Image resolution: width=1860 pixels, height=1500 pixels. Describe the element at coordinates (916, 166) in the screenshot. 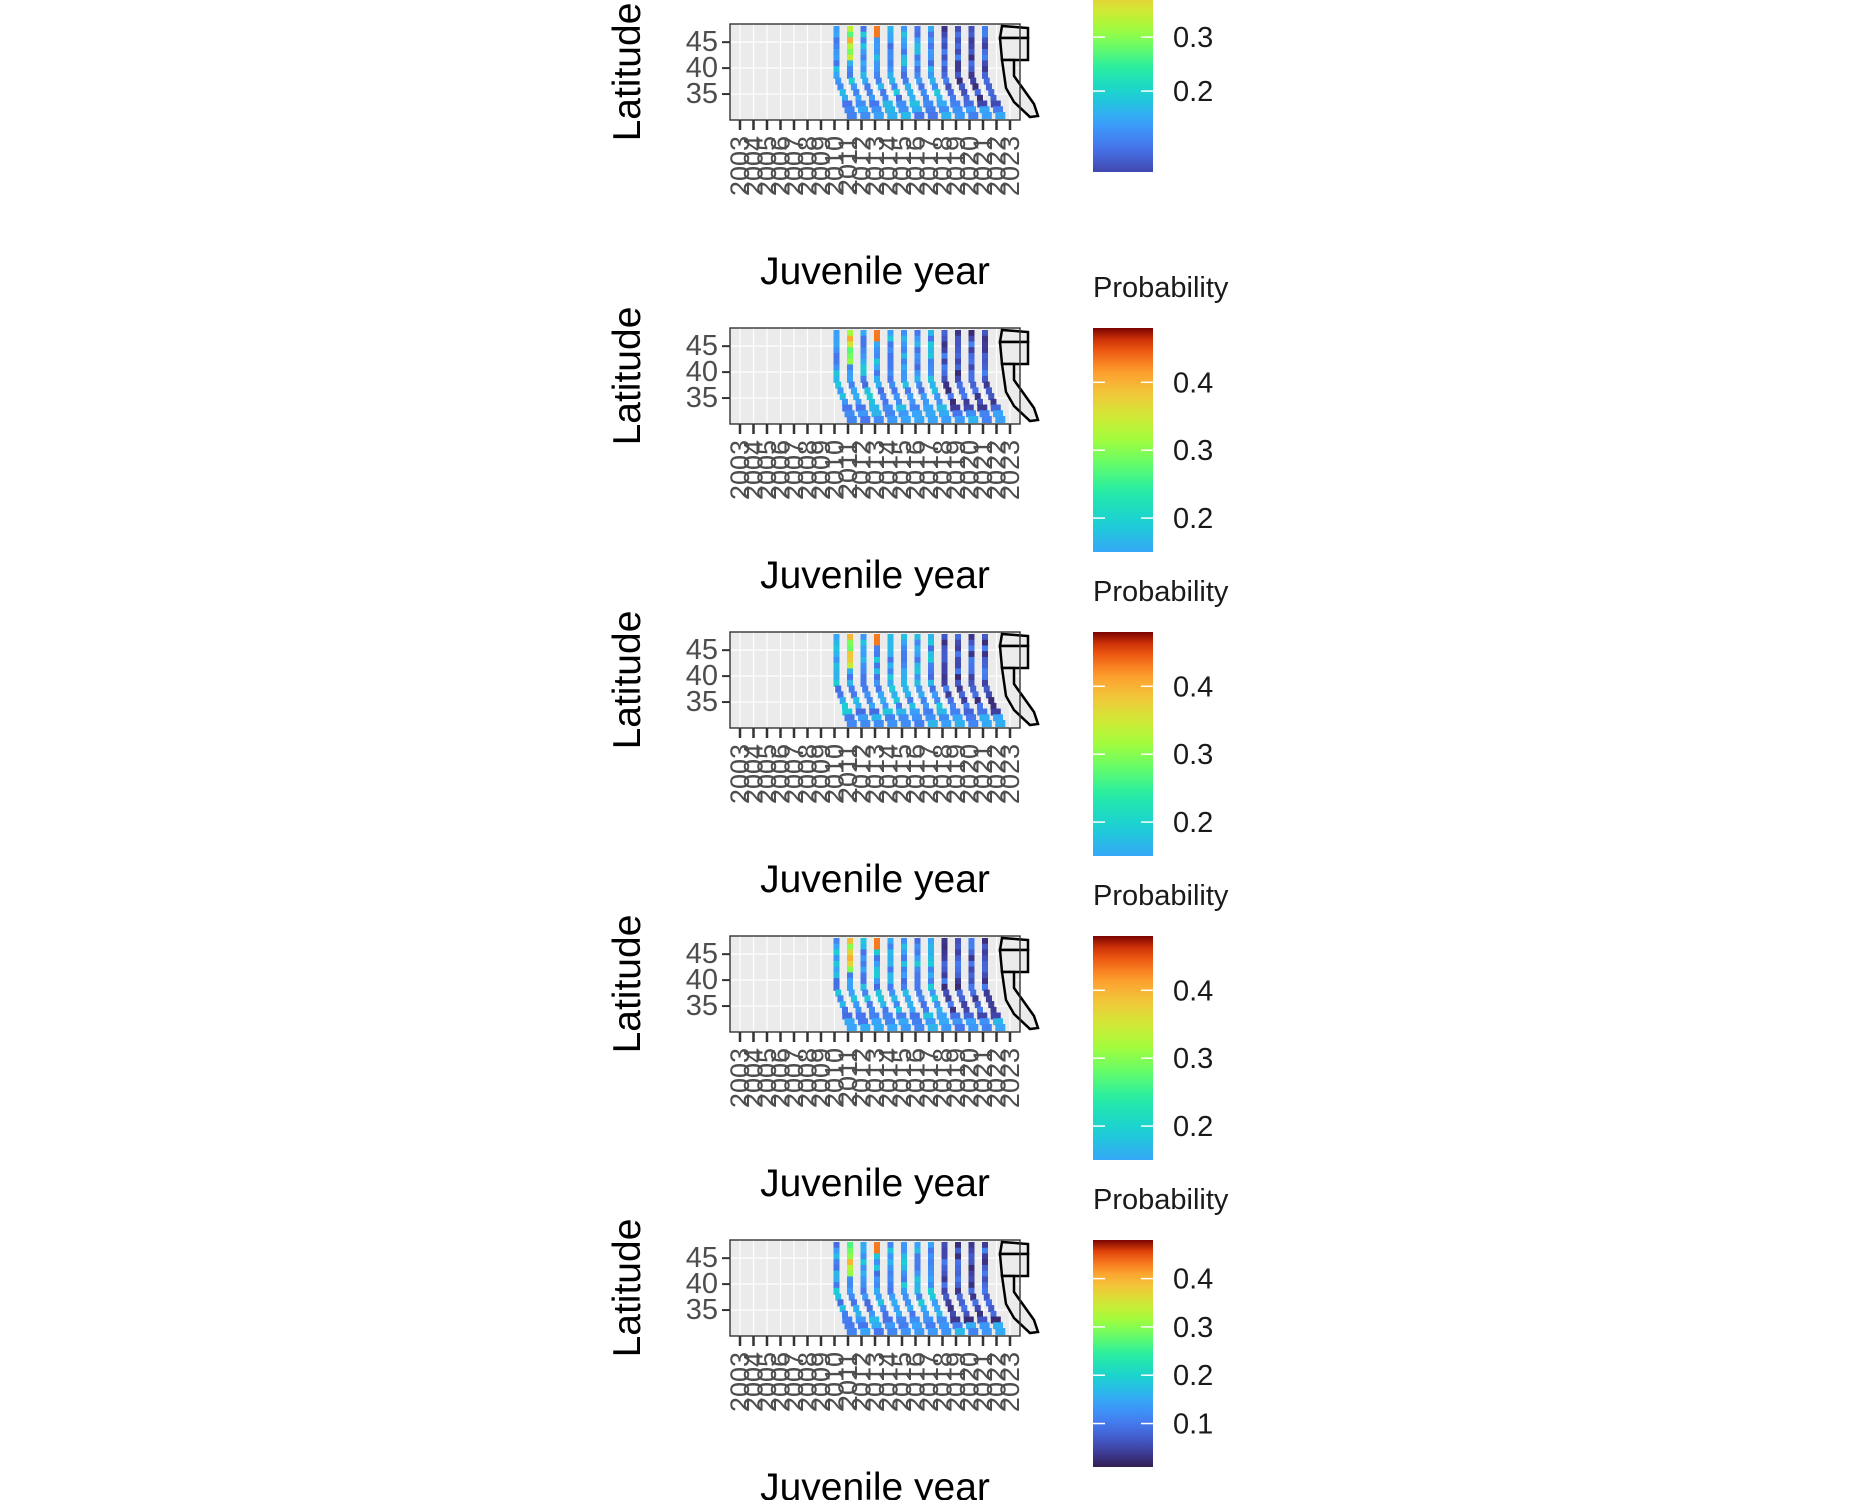

I see `x-tick-label: 2016` at that location.